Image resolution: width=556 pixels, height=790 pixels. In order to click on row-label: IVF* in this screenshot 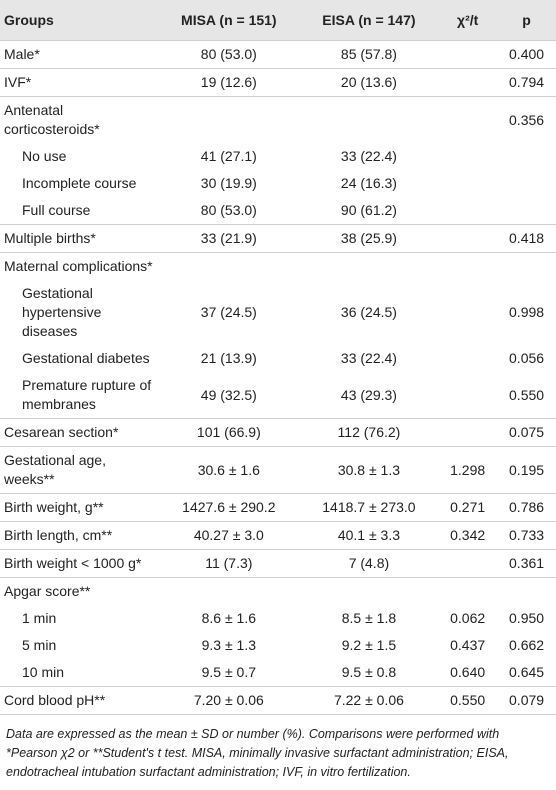, I will do `click(79, 82)`.